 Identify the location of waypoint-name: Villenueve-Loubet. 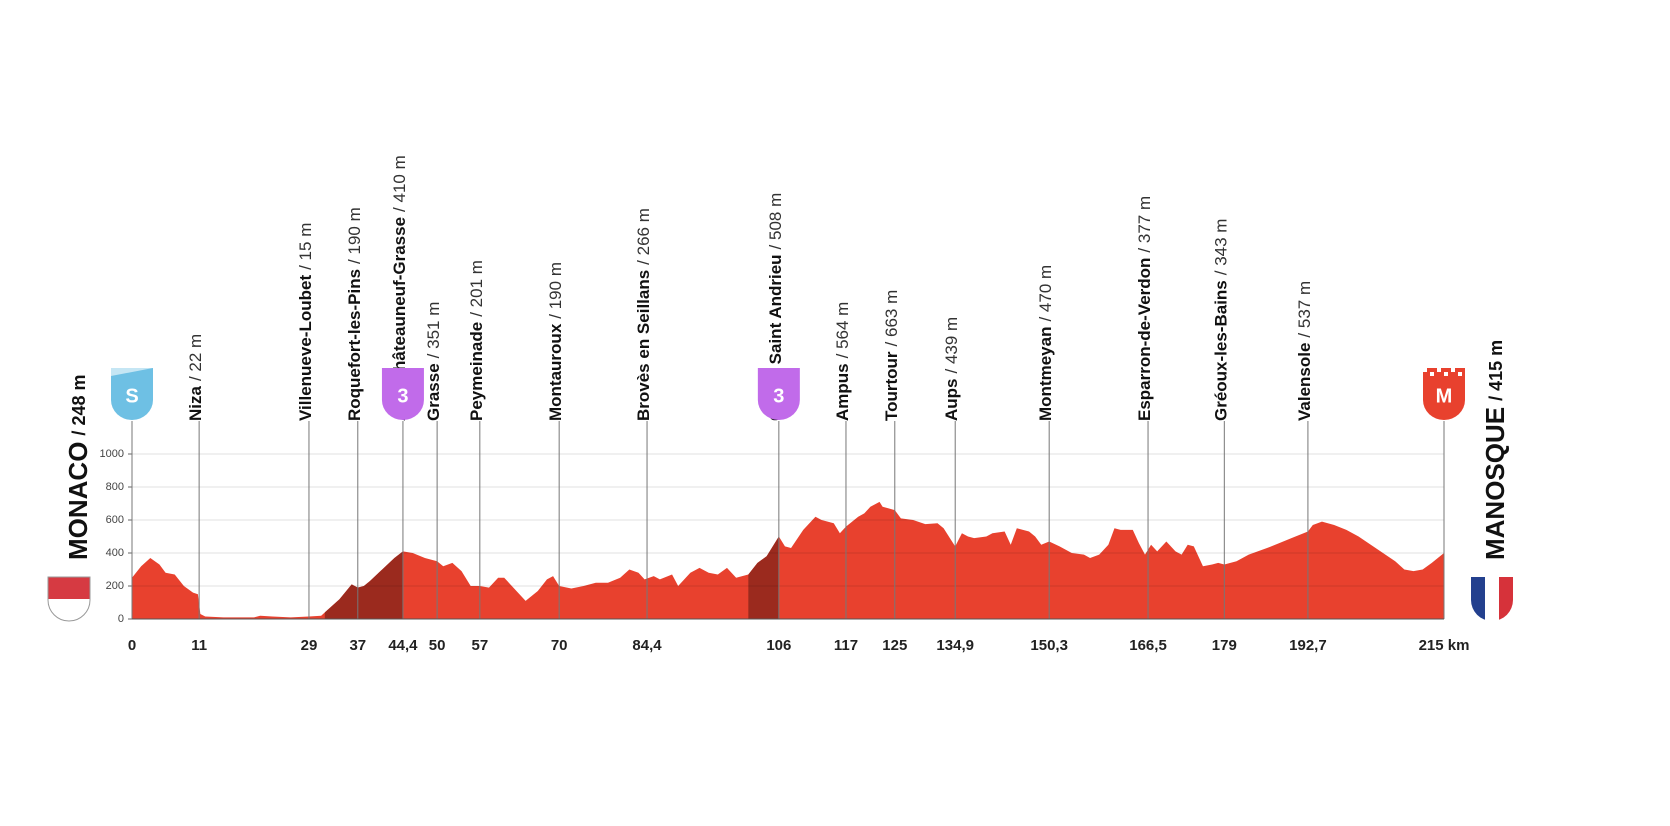
(305, 348).